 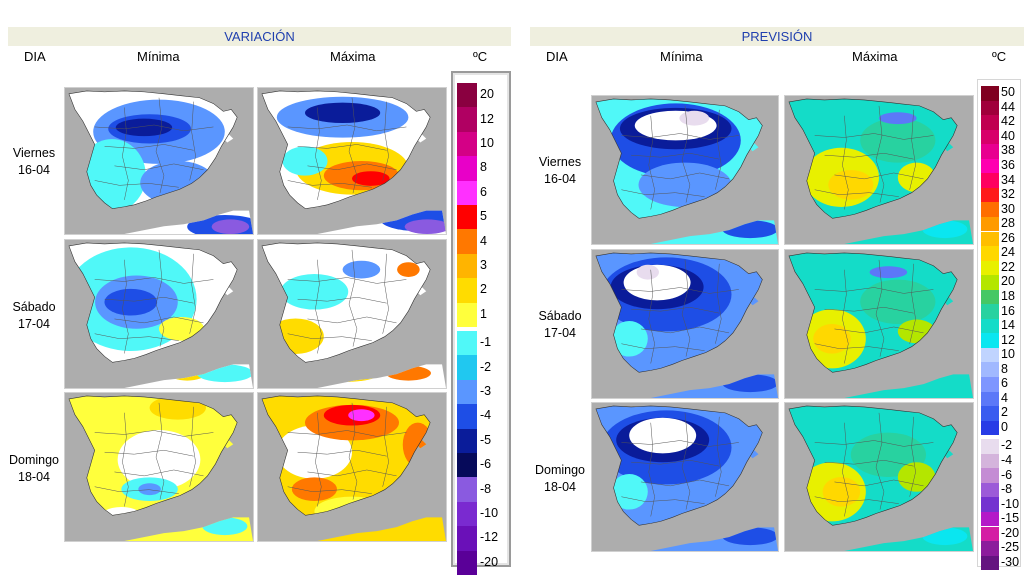 What do you see at coordinates (560, 162) in the screenshot?
I see `day-name: Viernes` at bounding box center [560, 162].